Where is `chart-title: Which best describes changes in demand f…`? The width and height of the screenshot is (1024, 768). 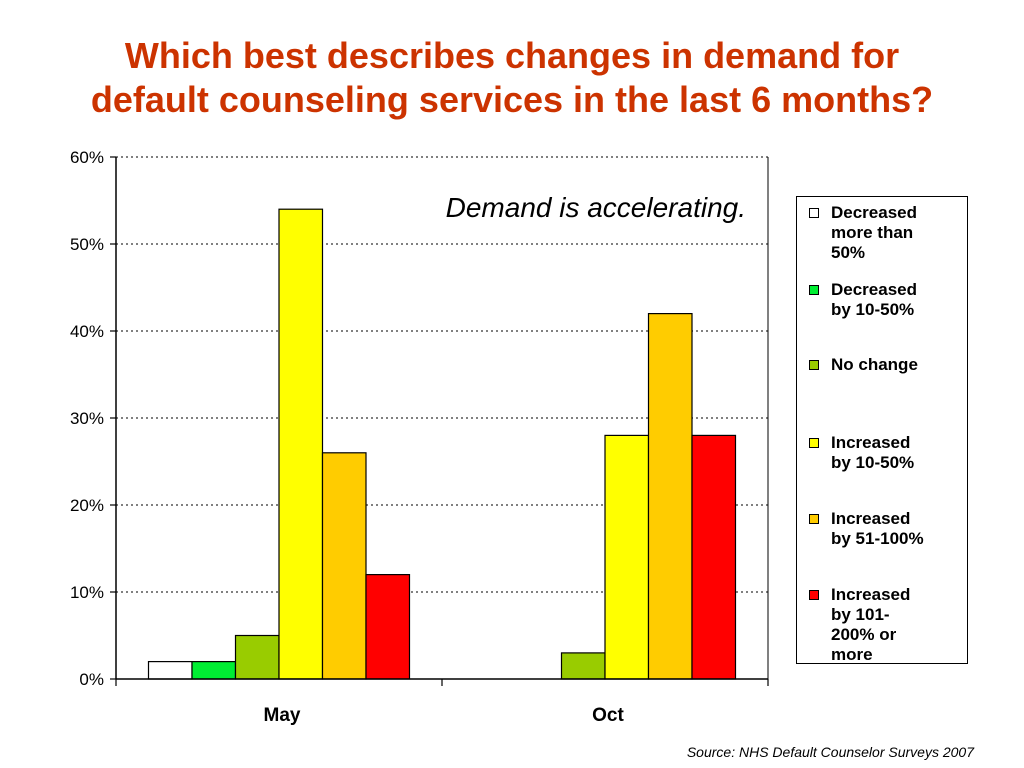
chart-title: Which best describes changes in demand f… is located at coordinates (512, 78).